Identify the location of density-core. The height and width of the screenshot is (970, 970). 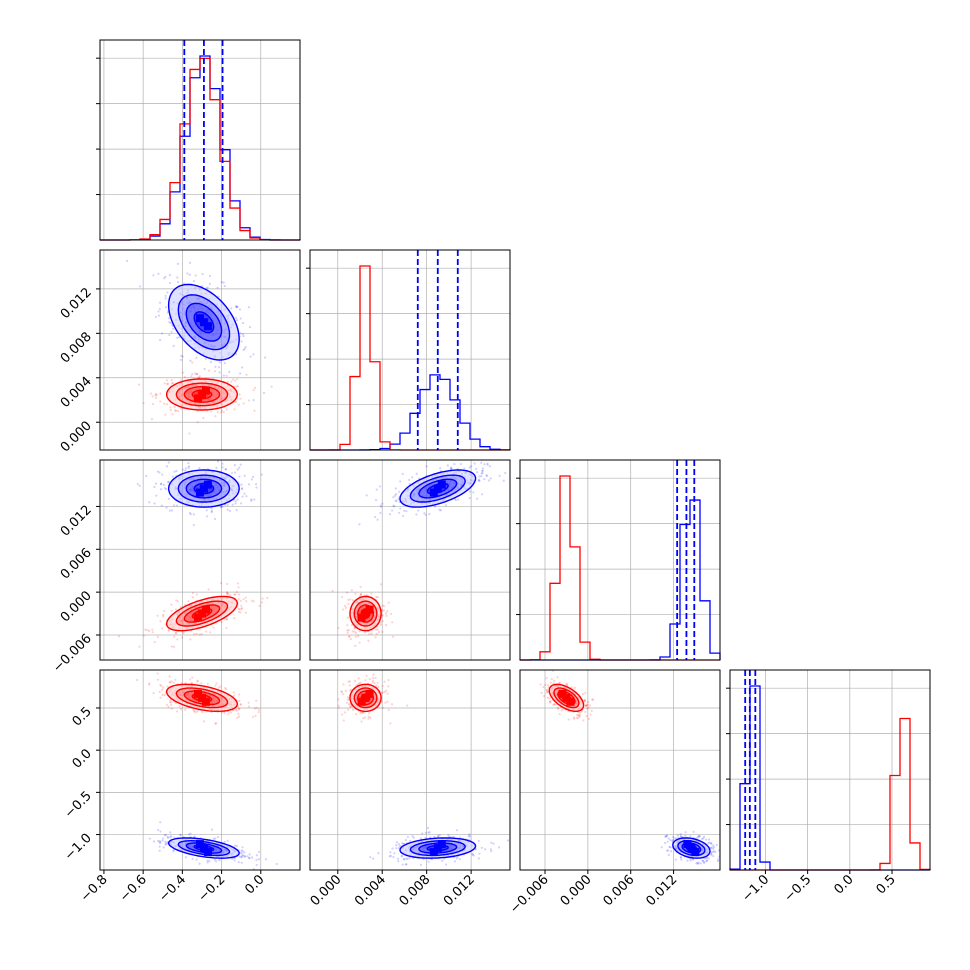
(369, 693).